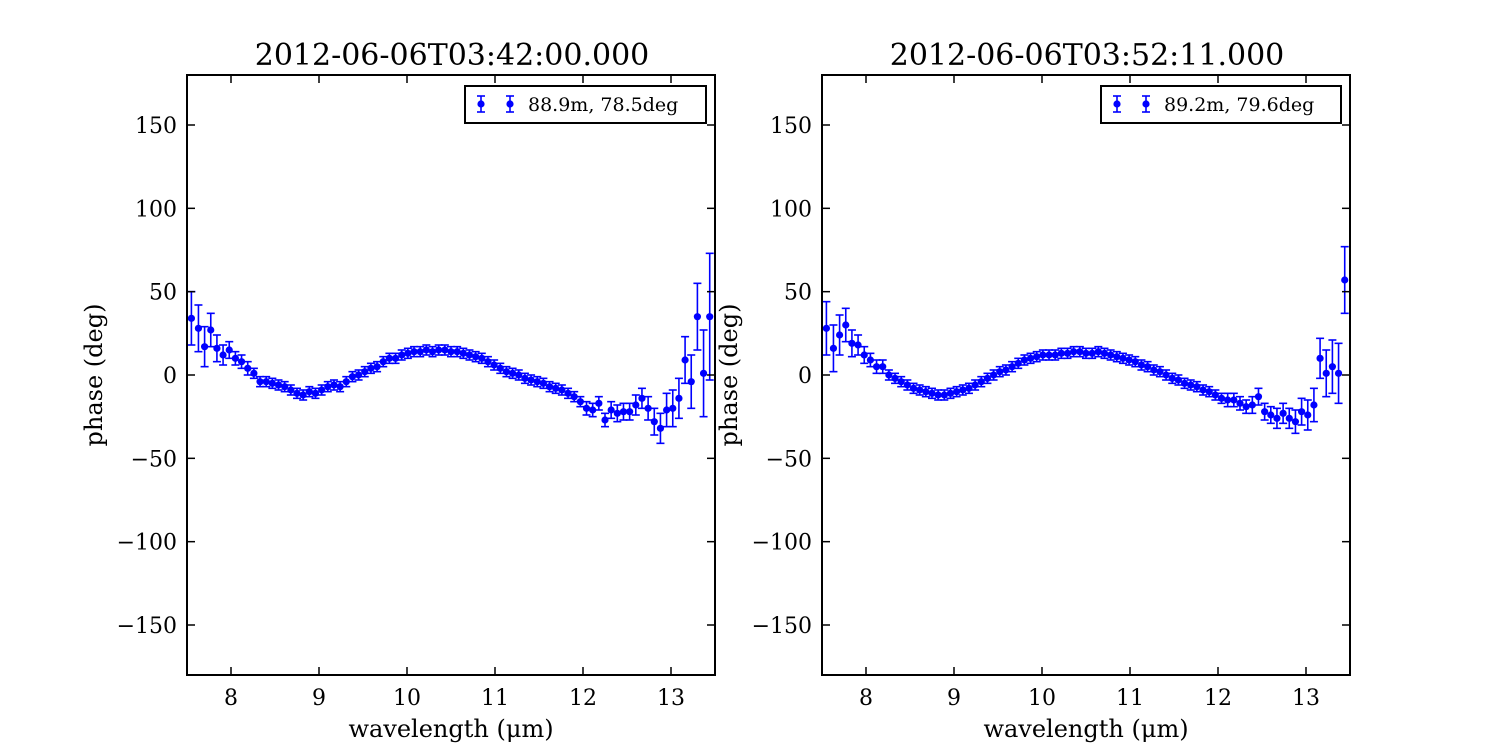 Image resolution: width=1500 pixels, height=750 pixels. I want to click on legend-point, so click(510, 104).